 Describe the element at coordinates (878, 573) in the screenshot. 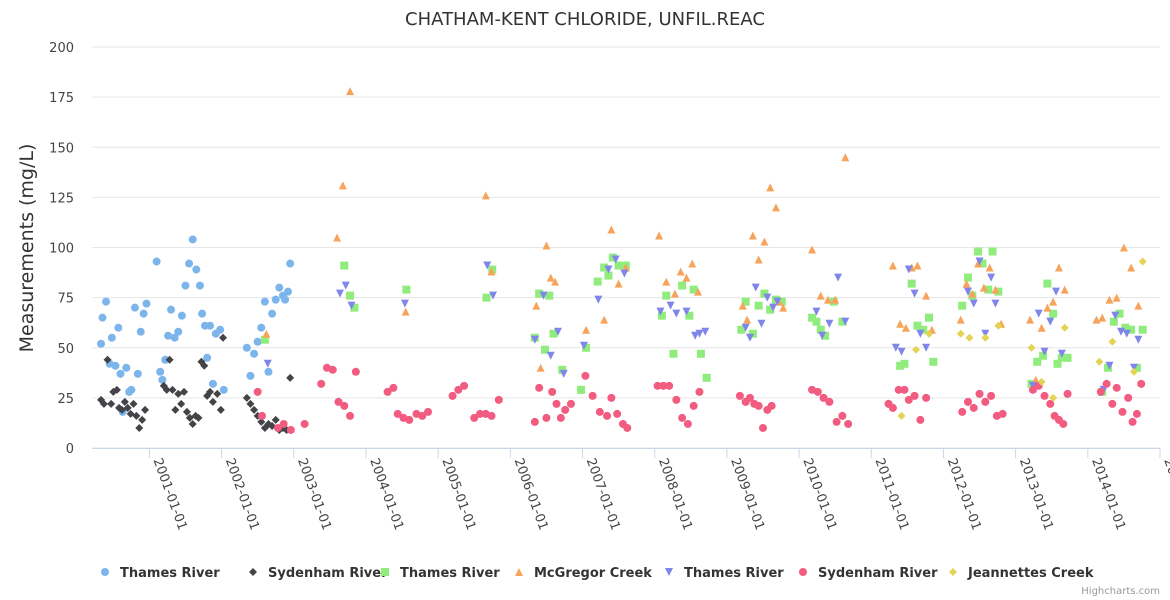

I see `legend-label: Sydenham River` at that location.